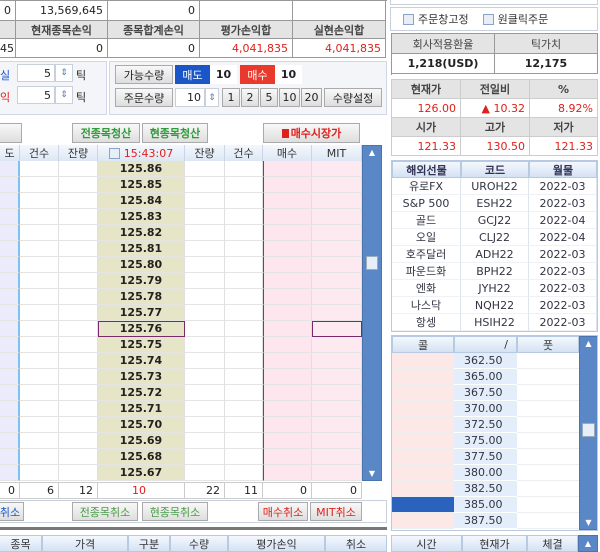  Describe the element at coordinates (495, 186) in the screenshot. I see `futures-cell: UROH22` at that location.